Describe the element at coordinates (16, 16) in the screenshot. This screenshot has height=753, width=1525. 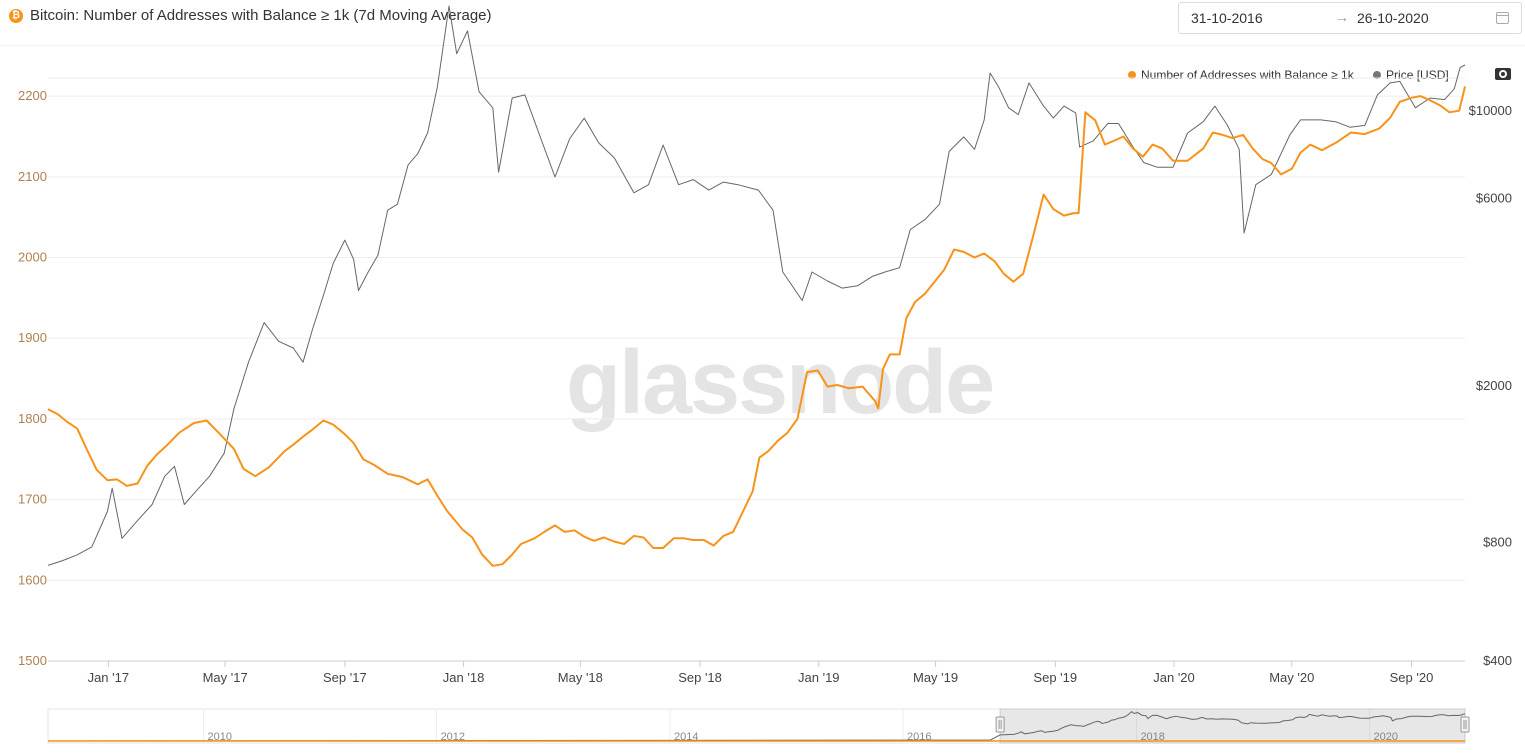
I see `bitcoin-icon: ₿` at that location.